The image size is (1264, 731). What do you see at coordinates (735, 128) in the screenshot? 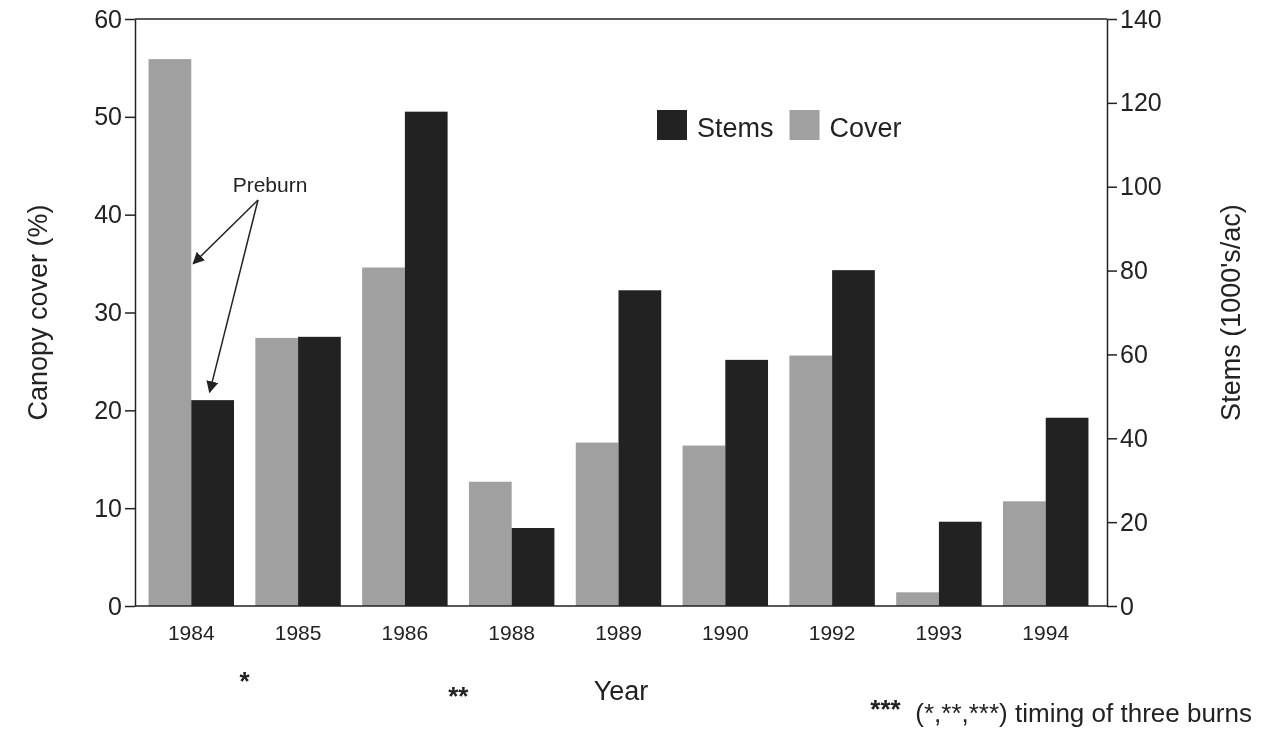
I see `legend-label: Stems` at bounding box center [735, 128].